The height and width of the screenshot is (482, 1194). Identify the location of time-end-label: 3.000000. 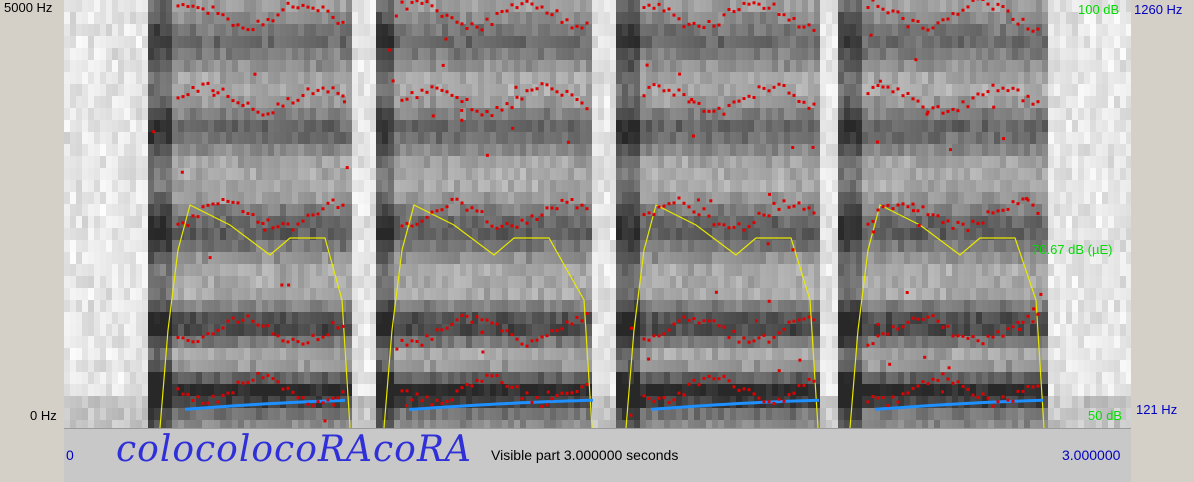
(1091, 455).